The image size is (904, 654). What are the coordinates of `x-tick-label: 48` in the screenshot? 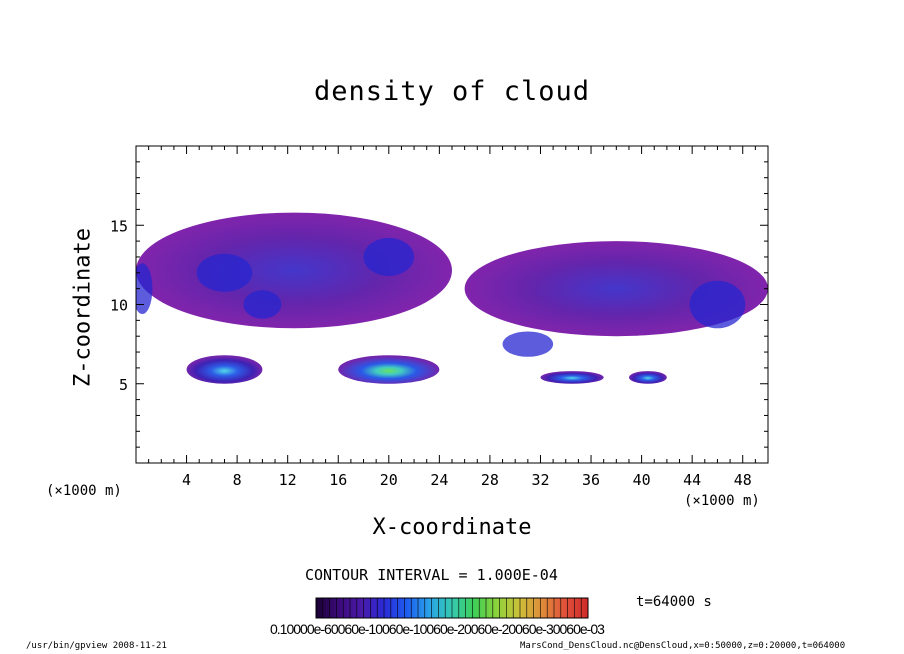 It's located at (743, 480).